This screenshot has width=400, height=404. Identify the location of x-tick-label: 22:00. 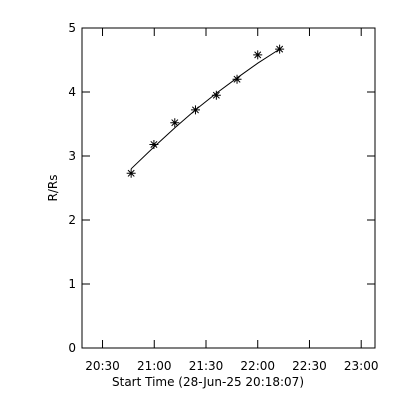
(257, 366).